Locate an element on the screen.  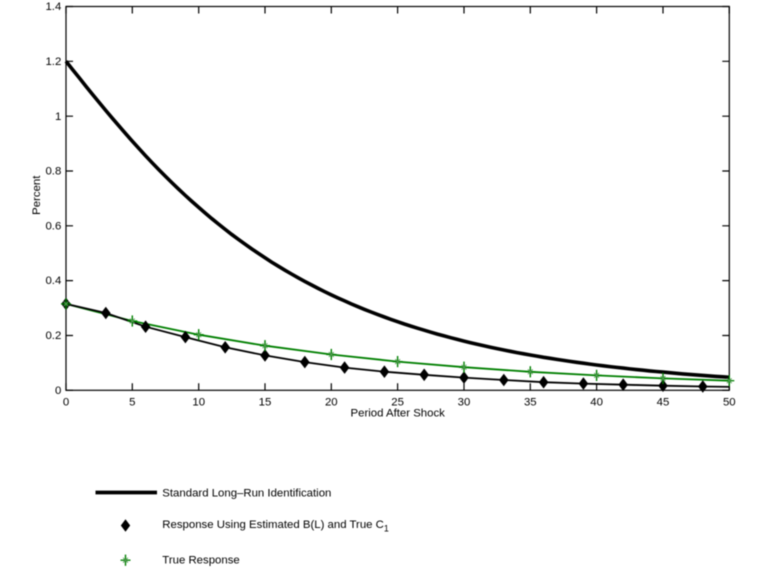
svg-text: 5 is located at coordinates (132, 403).